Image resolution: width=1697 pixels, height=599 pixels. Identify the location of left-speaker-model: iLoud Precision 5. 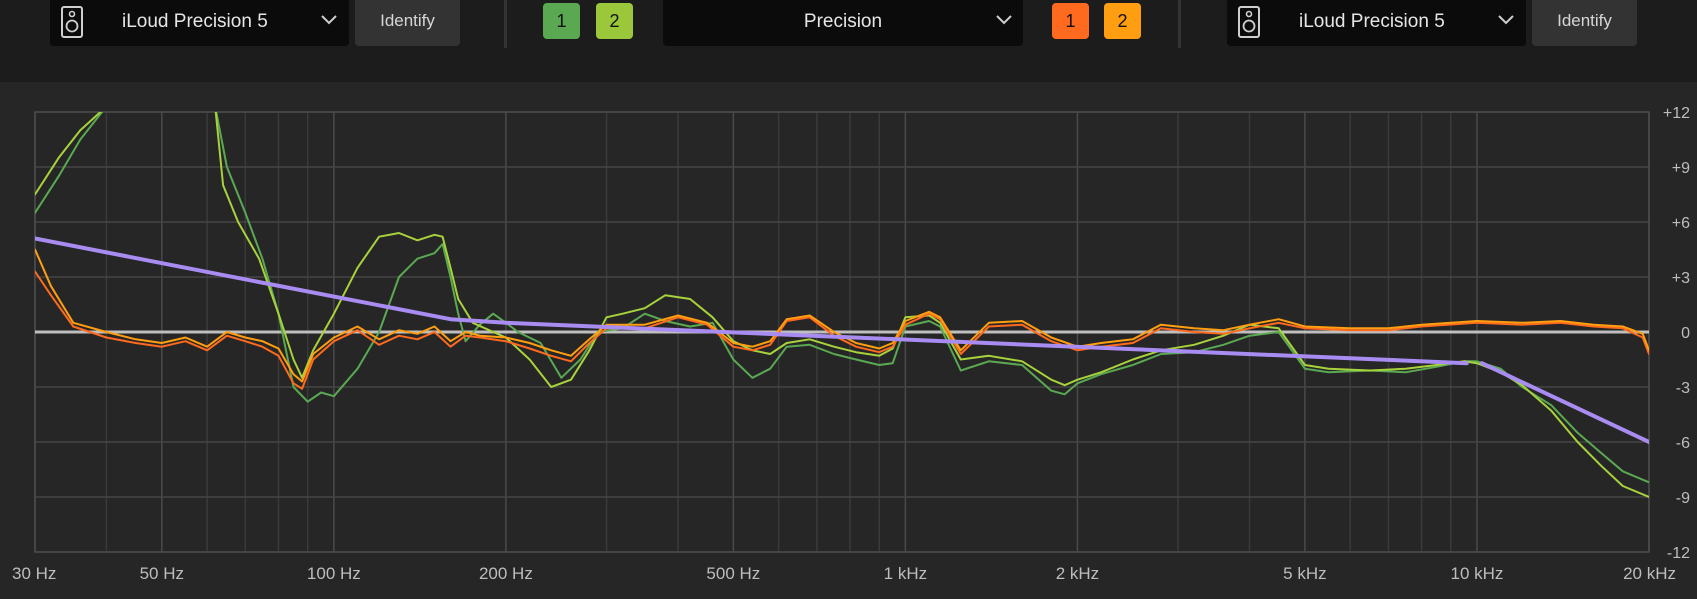
(195, 21).